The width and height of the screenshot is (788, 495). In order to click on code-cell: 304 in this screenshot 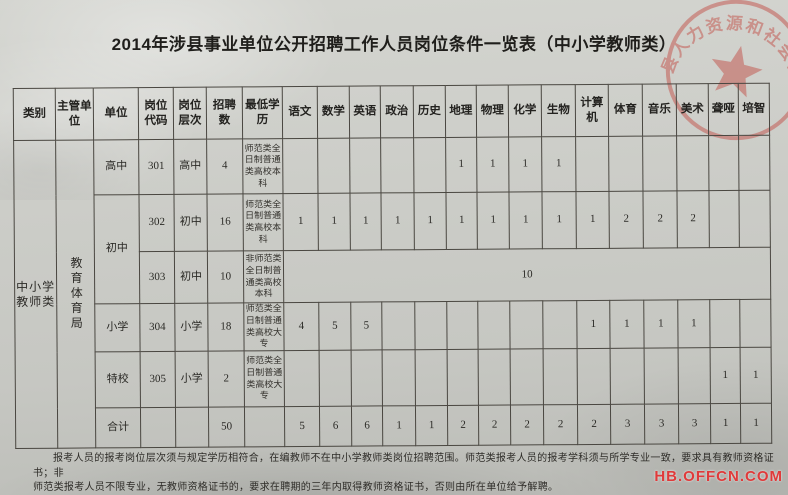, I will do `click(157, 327)`.